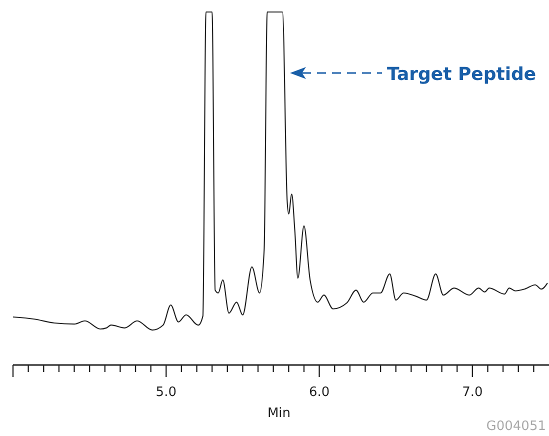  What do you see at coordinates (472, 392) in the screenshot?
I see `x-tick-label: 7.0` at bounding box center [472, 392].